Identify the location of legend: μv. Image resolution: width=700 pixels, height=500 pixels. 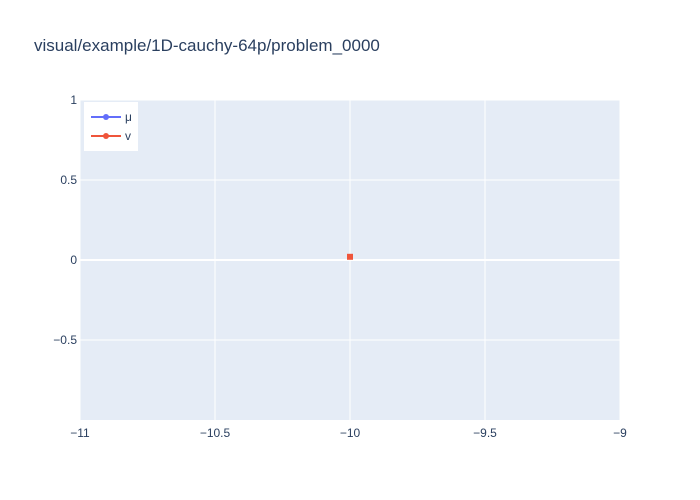
(111, 126).